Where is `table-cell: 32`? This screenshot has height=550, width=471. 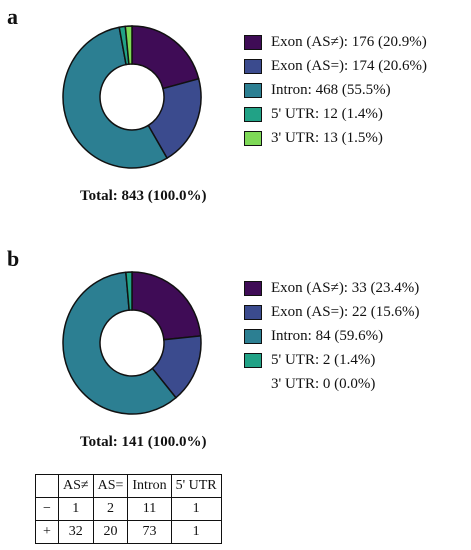
table-cell: 32 is located at coordinates (76, 532).